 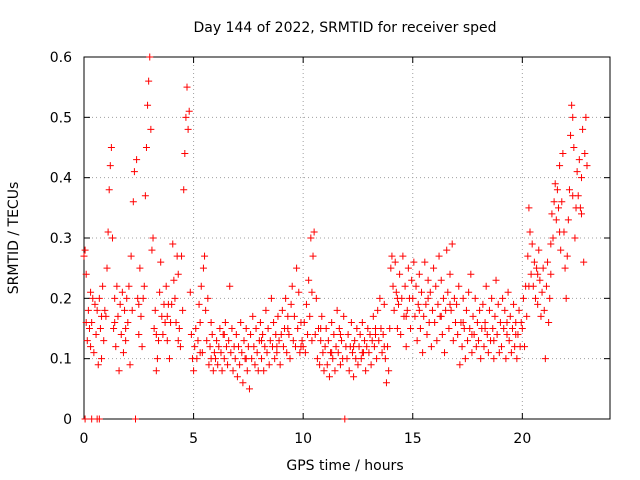 I want to click on y-tick-label: 0, so click(x=67, y=420).